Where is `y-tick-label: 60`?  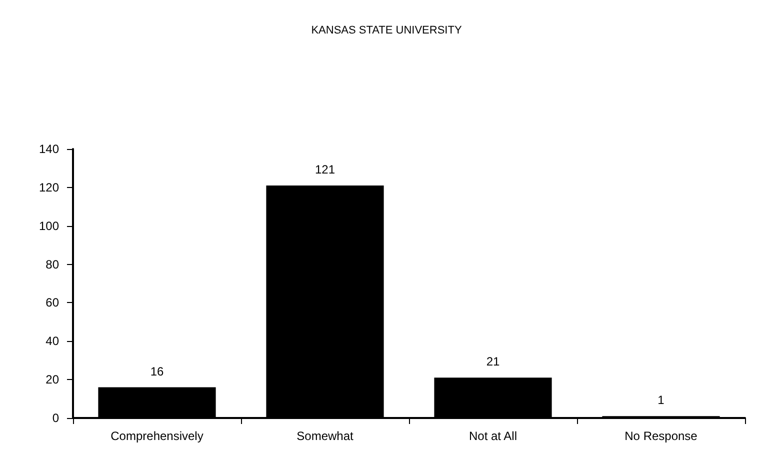
y-tick-label: 60 is located at coordinates (53, 303).